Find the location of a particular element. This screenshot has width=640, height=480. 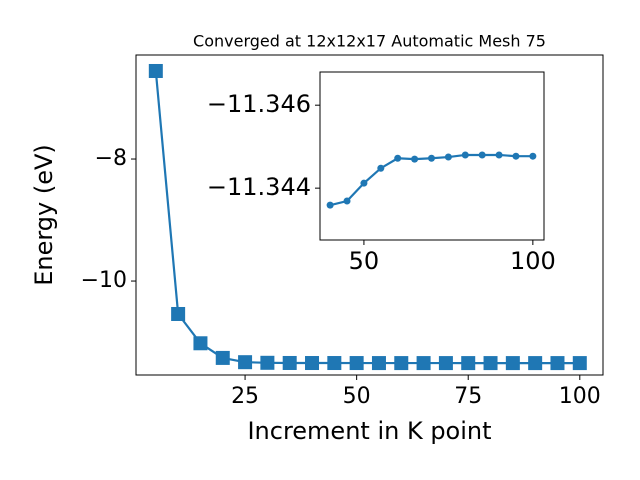

x-tick-label: 75 is located at coordinates (468, 396).